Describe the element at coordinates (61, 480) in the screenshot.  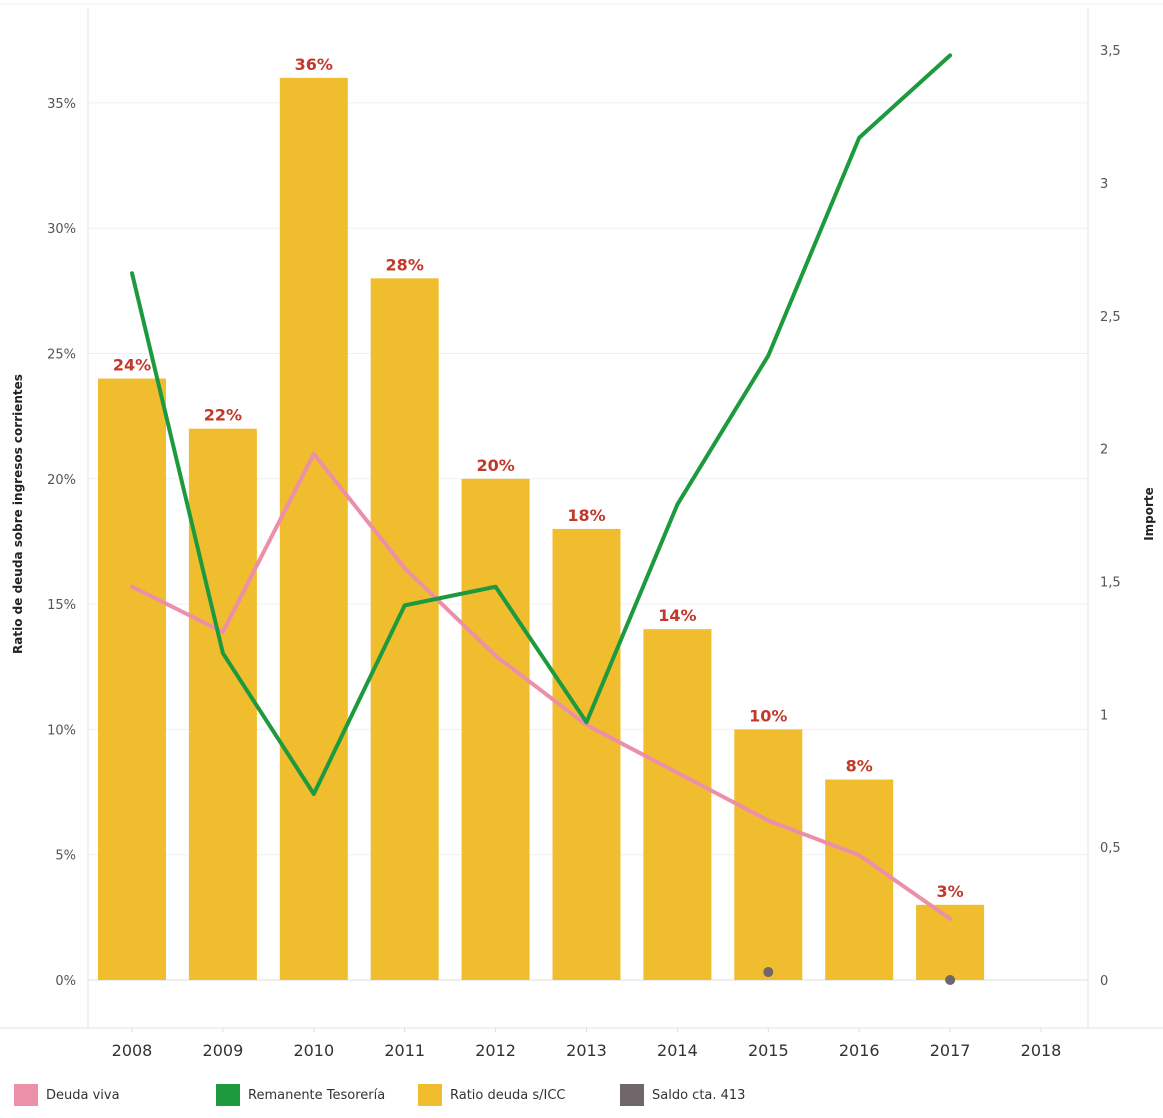
I see `left-tick-label: 20%` at that location.